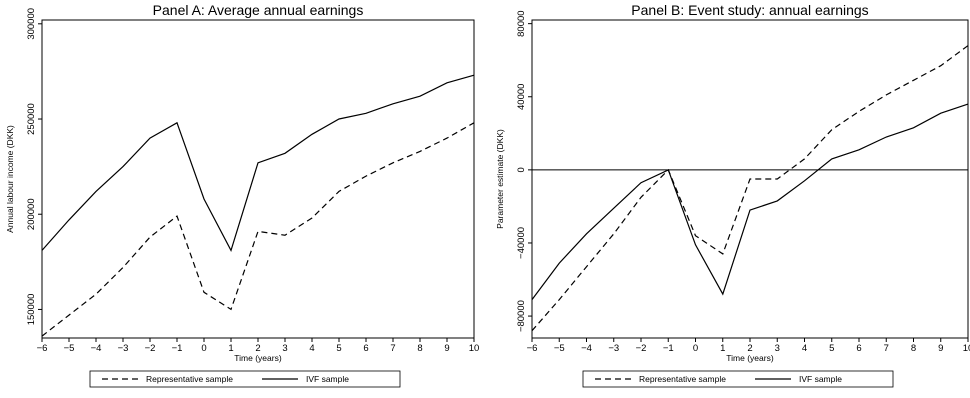  I want to click on panel-b-y-tick-label: 40000, so click(521, 97).